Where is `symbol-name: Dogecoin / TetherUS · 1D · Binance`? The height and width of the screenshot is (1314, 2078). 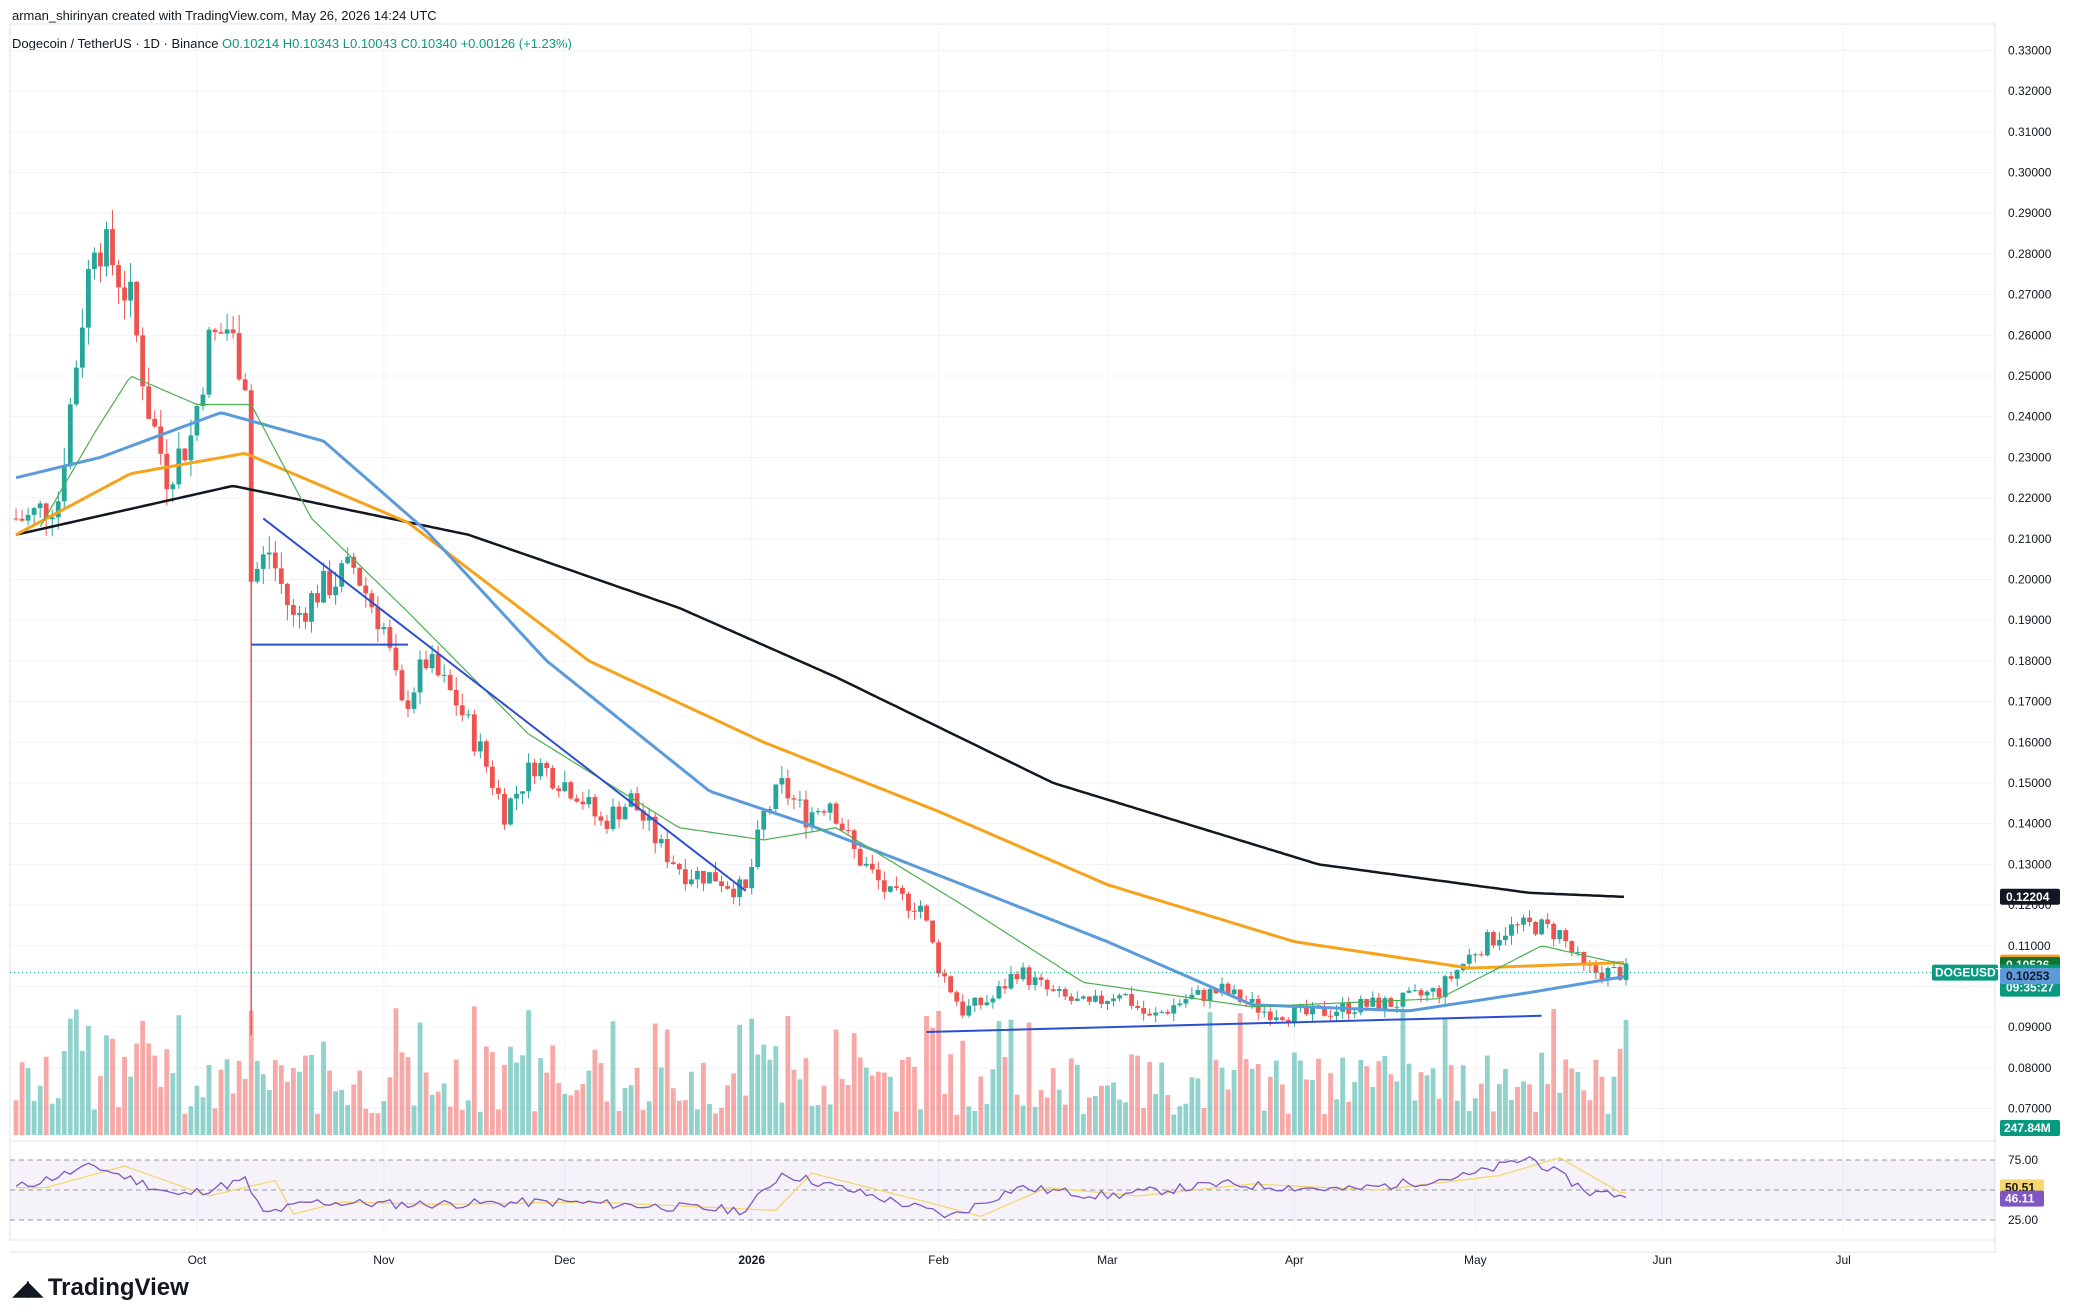 symbol-name: Dogecoin / TetherUS · 1D · Binance is located at coordinates (115, 43).